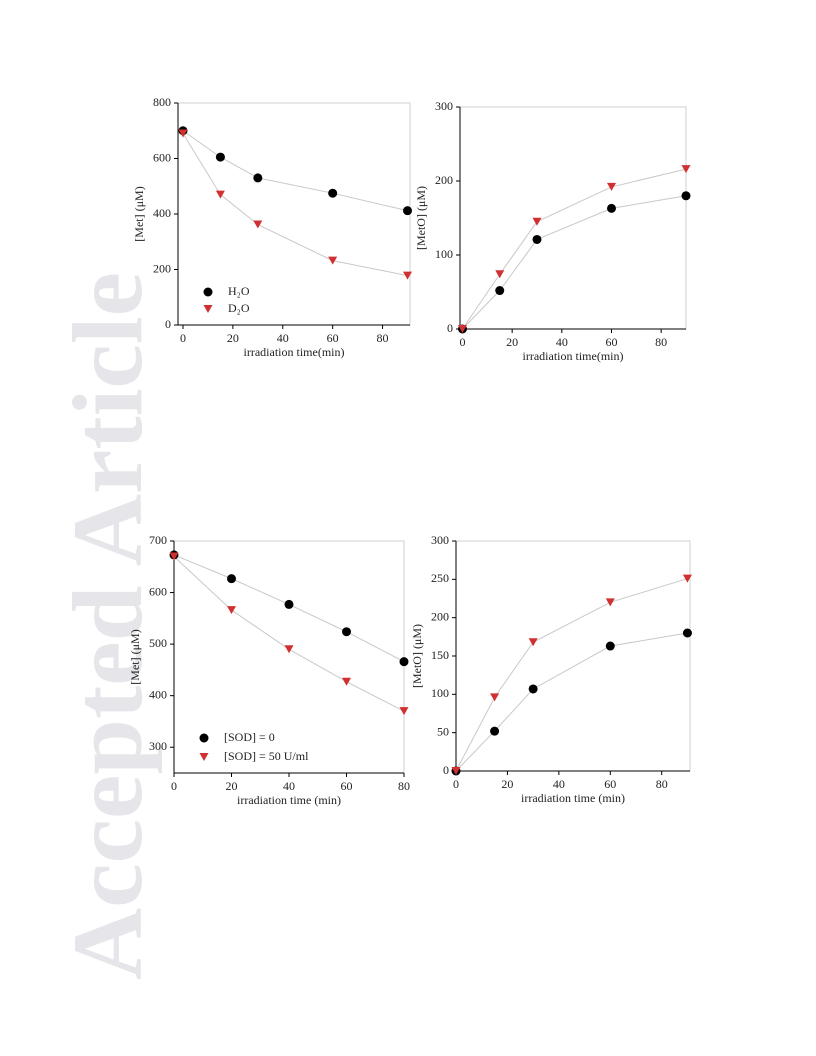  I want to click on y-tick-label: 50, so click(443, 731).